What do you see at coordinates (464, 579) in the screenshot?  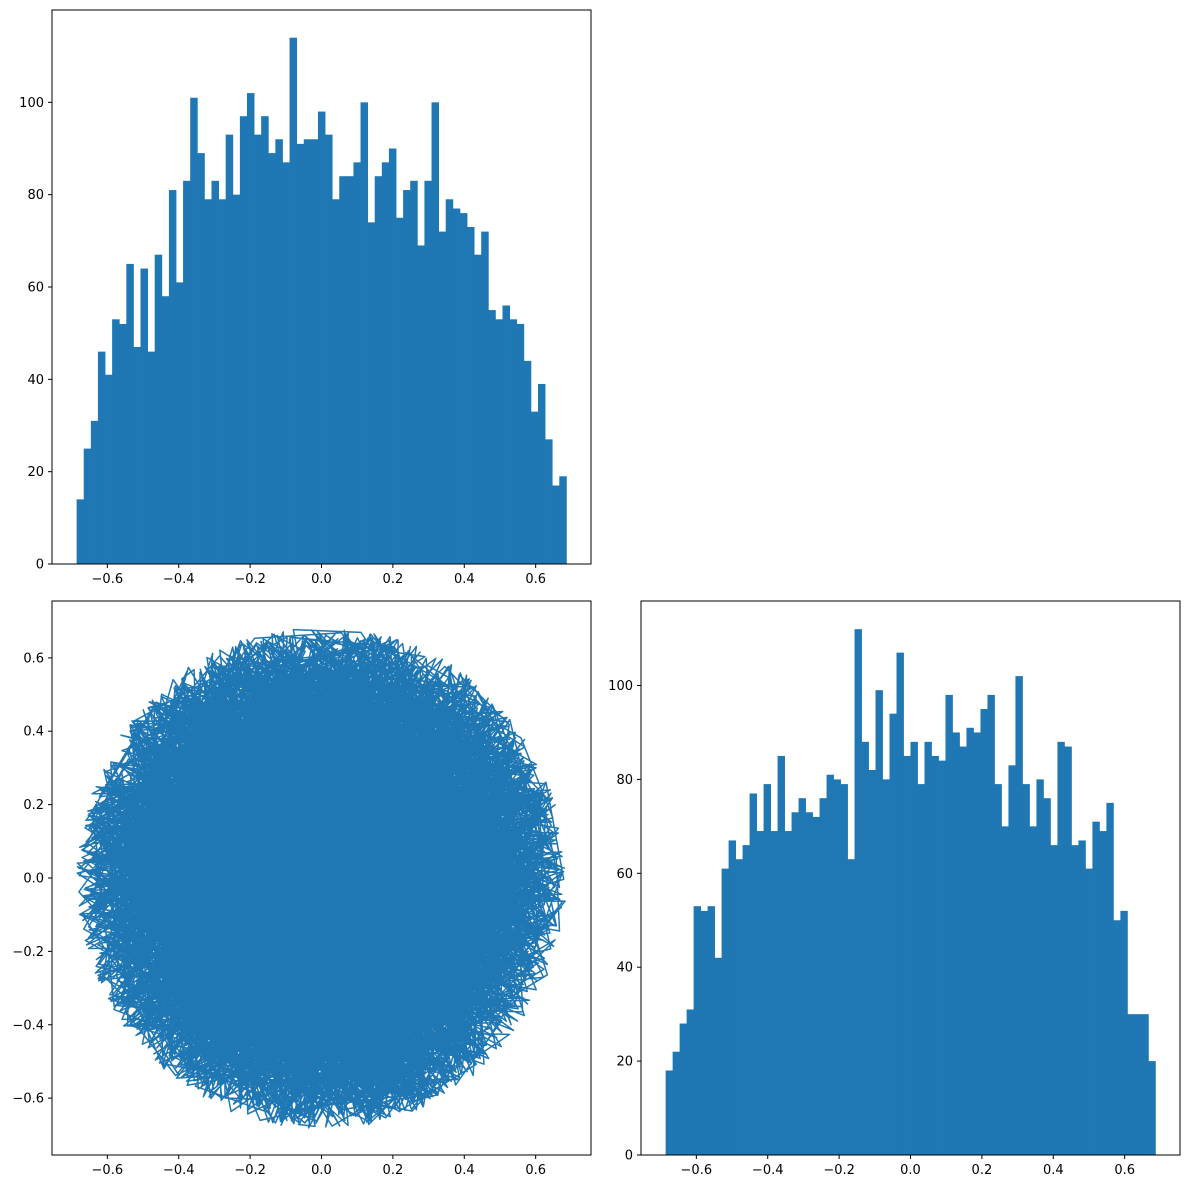 I see `hist0-x-tick-label: 0.4` at bounding box center [464, 579].